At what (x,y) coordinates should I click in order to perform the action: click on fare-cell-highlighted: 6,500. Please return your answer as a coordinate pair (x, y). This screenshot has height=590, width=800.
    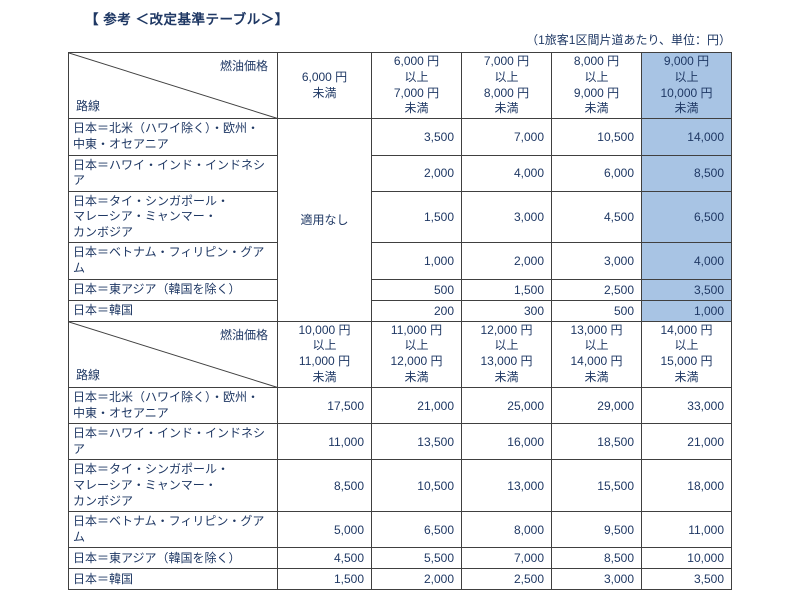
    Looking at the image, I should click on (686, 217).